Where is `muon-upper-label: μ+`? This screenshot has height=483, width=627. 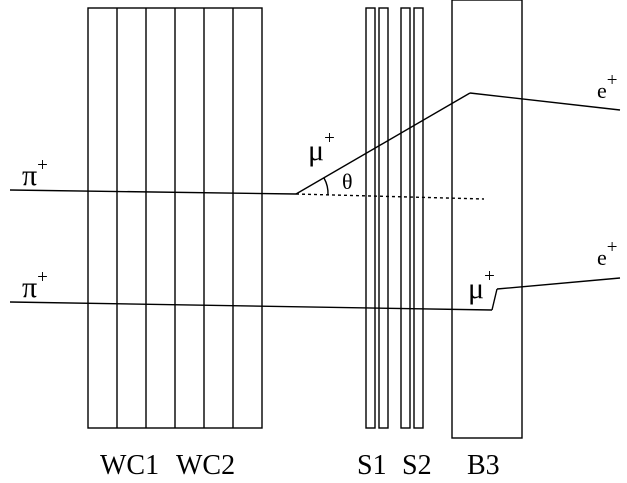 muon-upper-label: μ+ is located at coordinates (321, 147).